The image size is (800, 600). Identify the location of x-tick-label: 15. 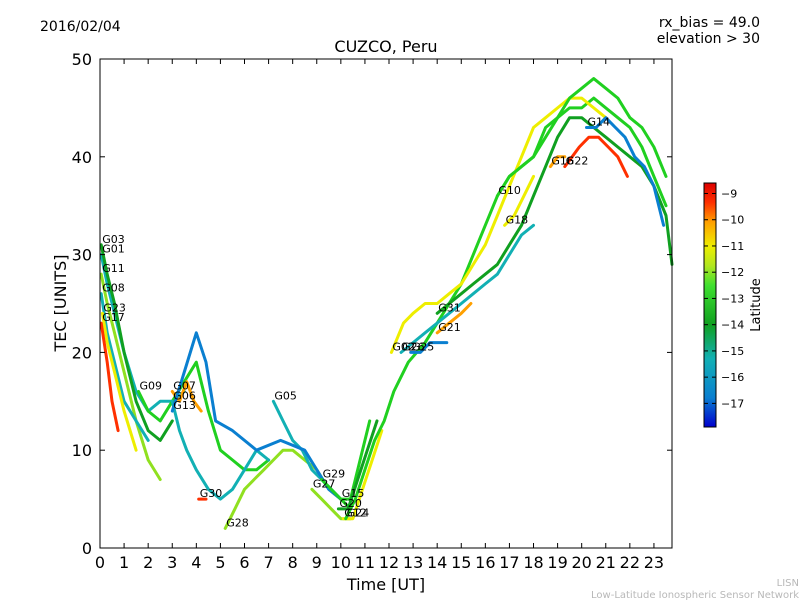
(461, 562).